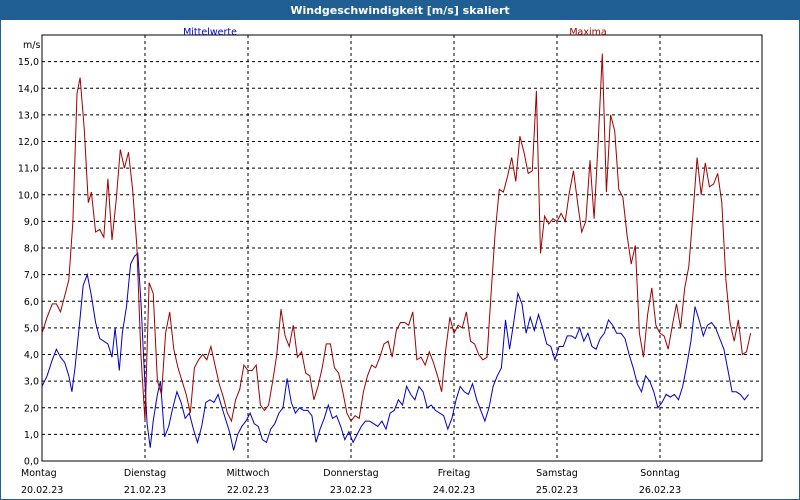 This screenshot has height=500, width=800. I want to click on x-tick-day: Montag, so click(39, 473).